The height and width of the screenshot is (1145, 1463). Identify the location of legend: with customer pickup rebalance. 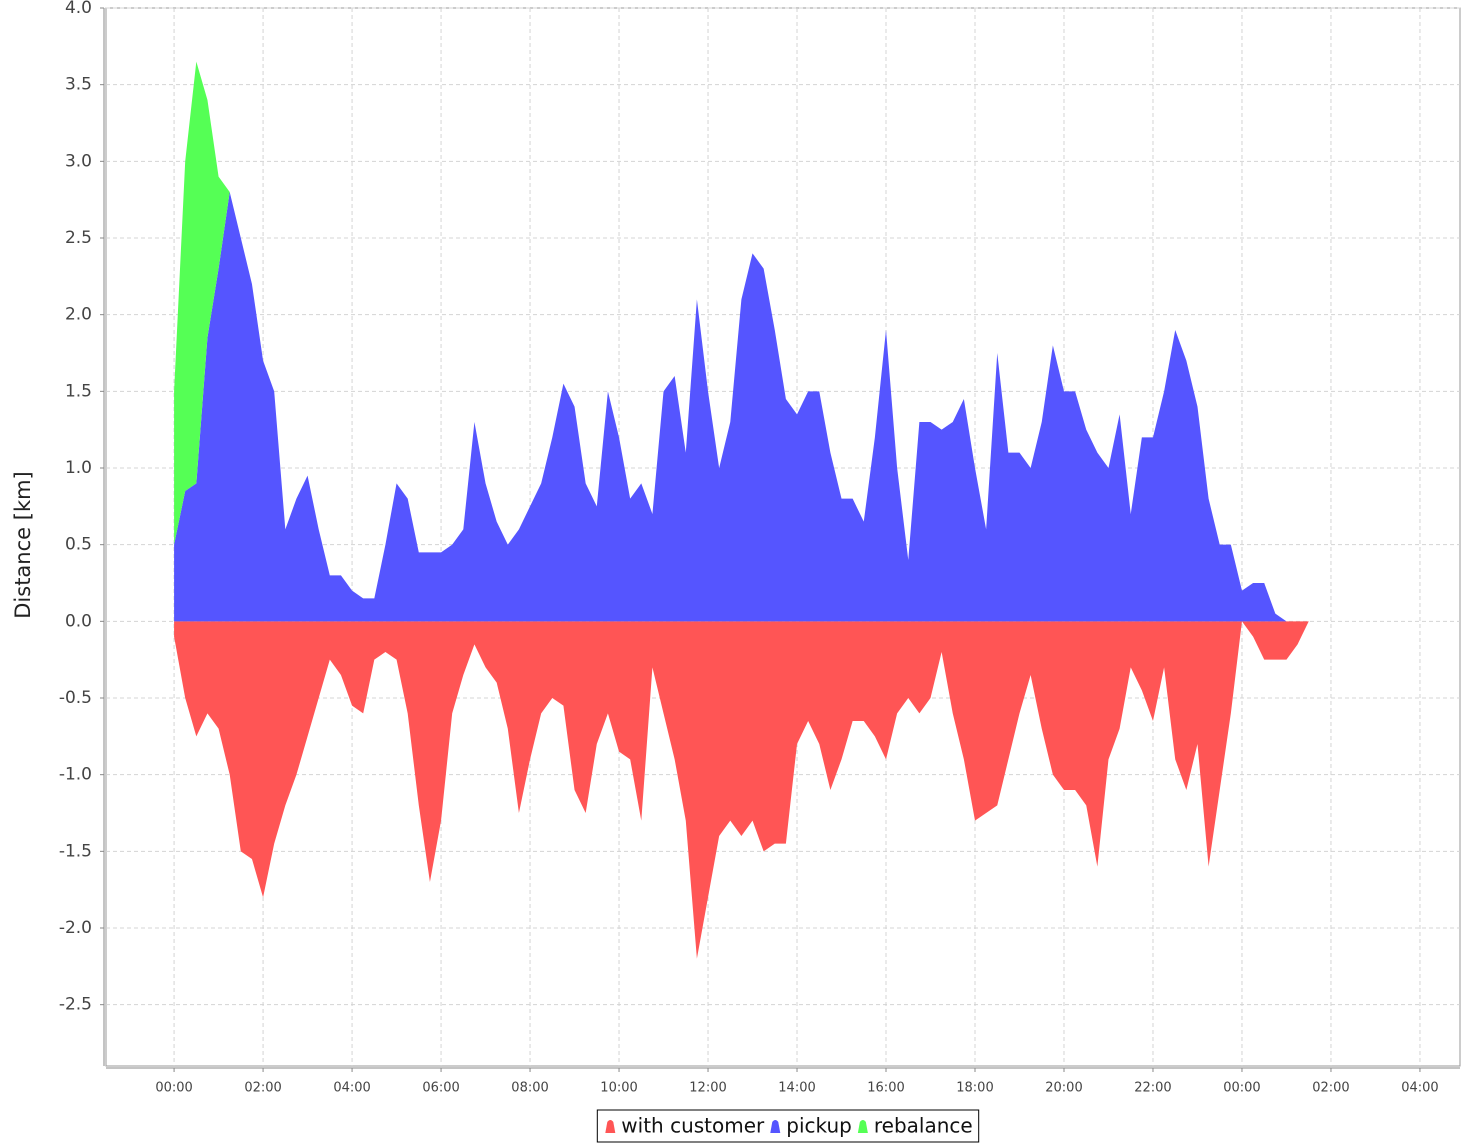
(788, 1126).